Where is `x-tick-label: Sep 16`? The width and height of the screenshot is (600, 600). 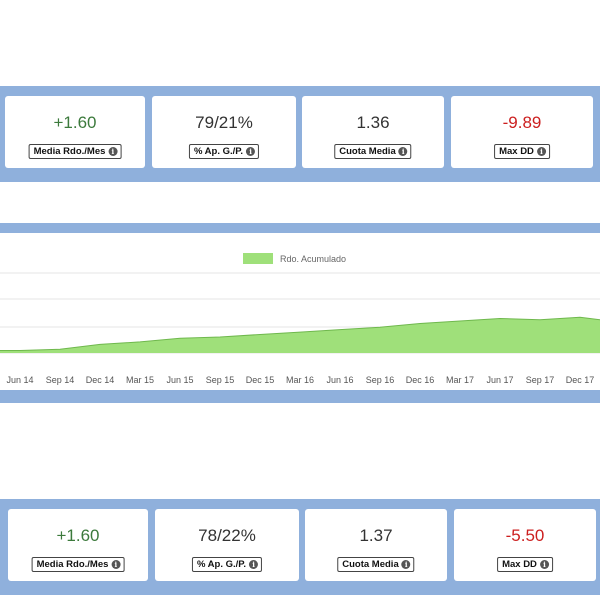 x-tick-label: Sep 16 is located at coordinates (380, 380).